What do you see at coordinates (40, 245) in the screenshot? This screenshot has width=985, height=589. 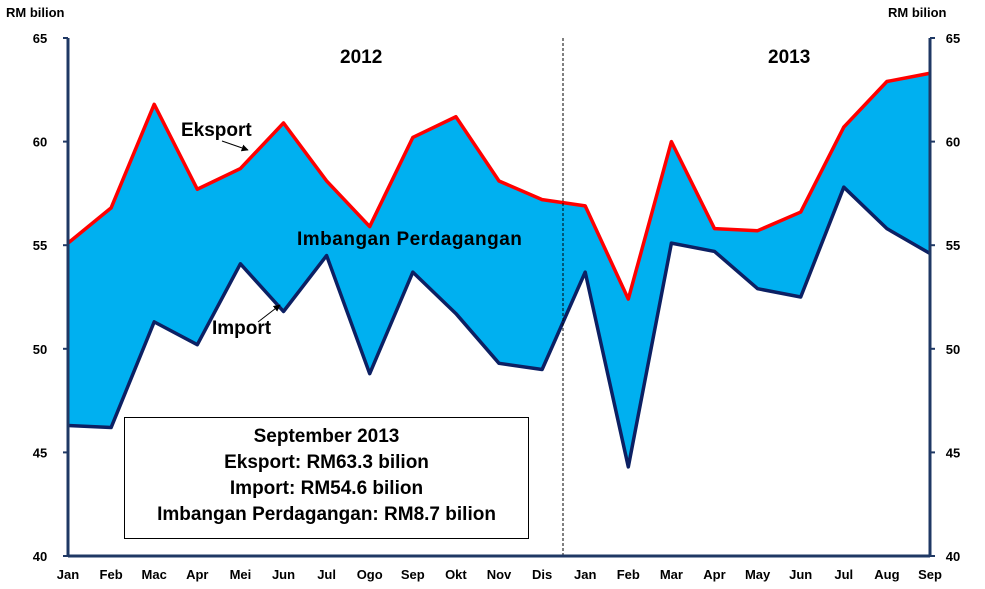 I see `left-tick-label: 55` at bounding box center [40, 245].